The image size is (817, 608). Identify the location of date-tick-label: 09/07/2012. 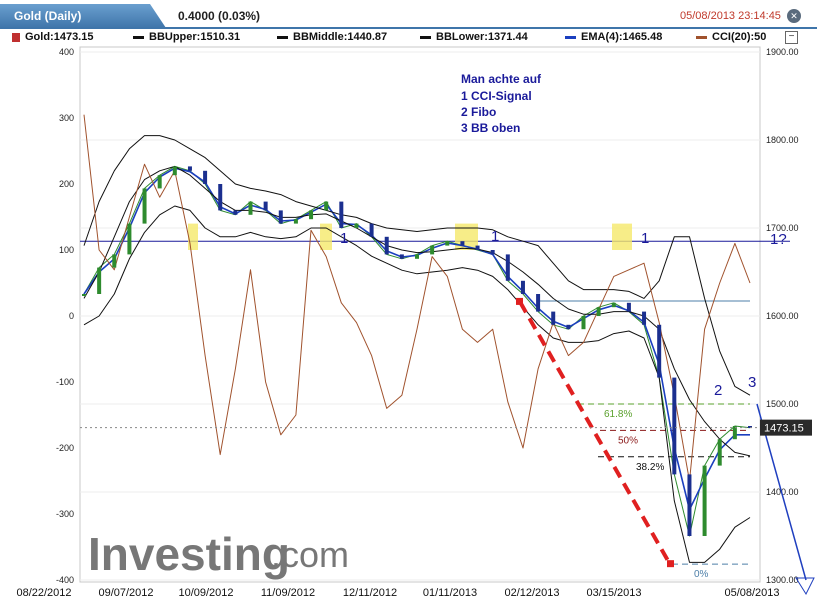
(125, 593).